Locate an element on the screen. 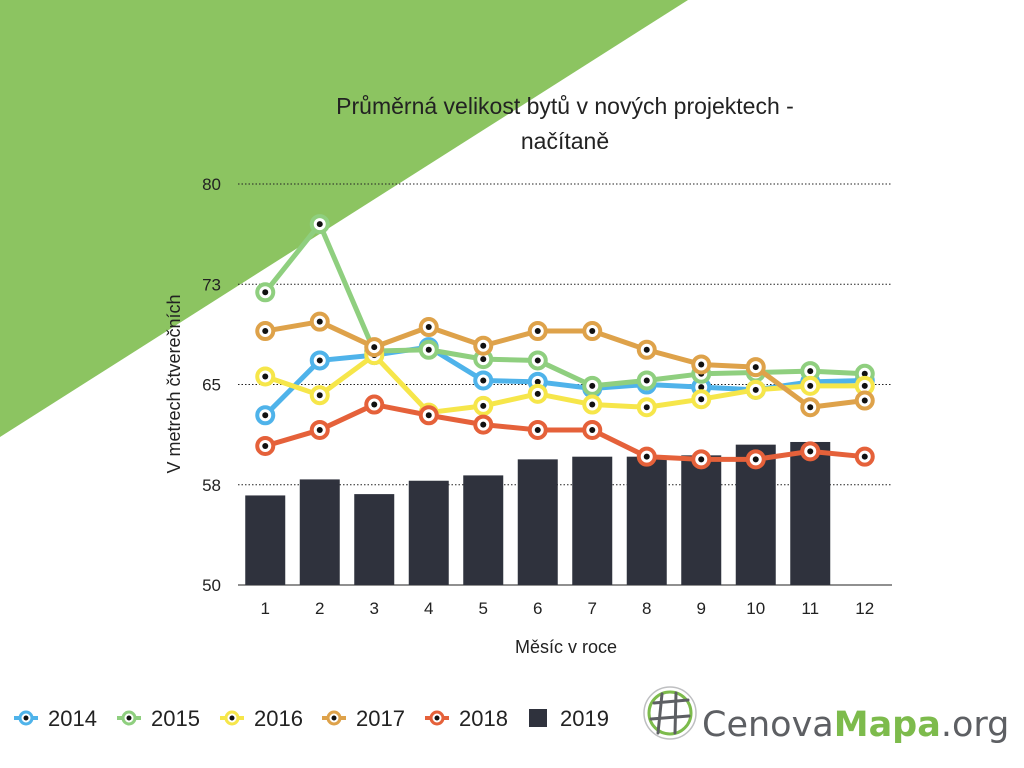 The image size is (1024, 768). x-tick-label: 12 is located at coordinates (864, 608).